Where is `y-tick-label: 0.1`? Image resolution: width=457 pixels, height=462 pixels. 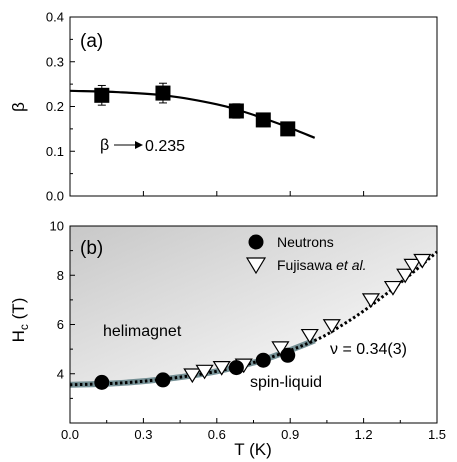 y-tick-label: 0.1 is located at coordinates (55, 151).